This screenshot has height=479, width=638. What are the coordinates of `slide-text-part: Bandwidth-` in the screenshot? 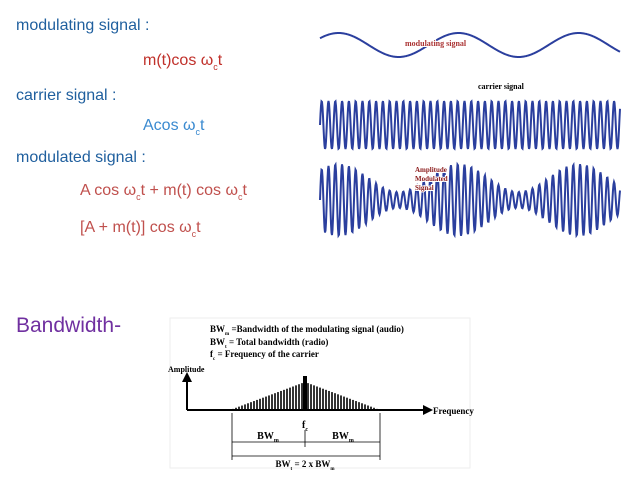 It's located at (68, 325).